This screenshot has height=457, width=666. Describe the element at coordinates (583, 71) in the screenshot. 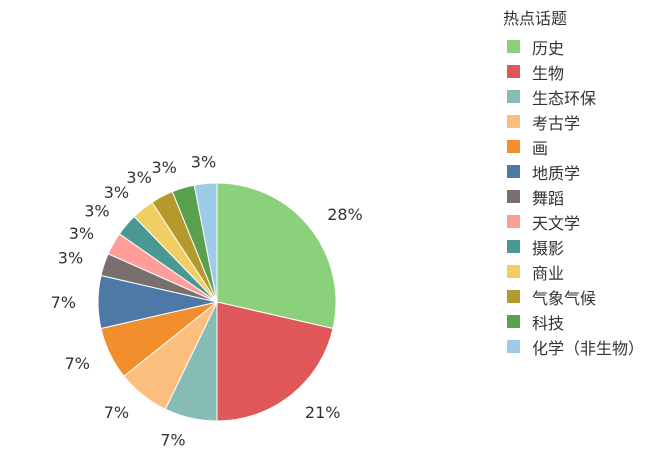

I see `legend-item: 生物` at that location.